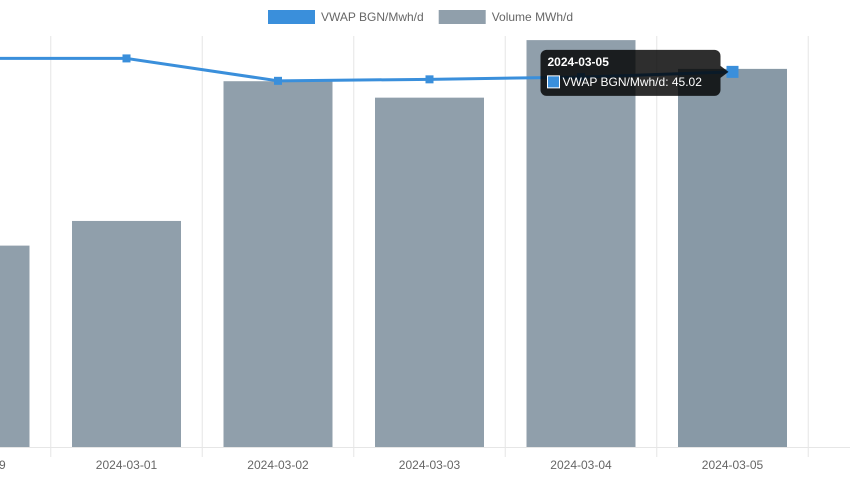  What do you see at coordinates (724, 71) in the screenshot?
I see `tooltip-caret` at bounding box center [724, 71].